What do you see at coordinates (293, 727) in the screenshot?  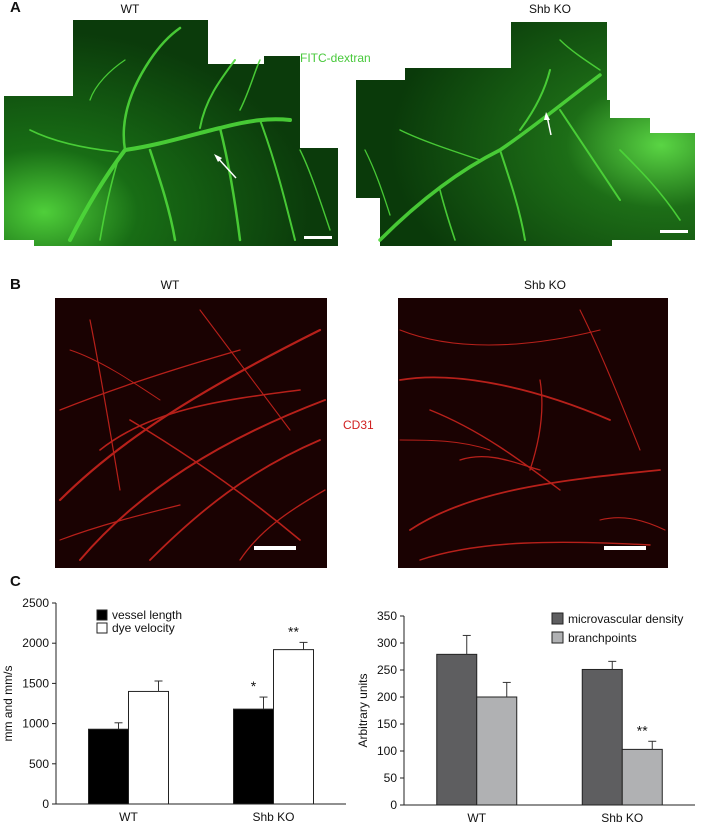 I see `bar-dye-velocity-Shb-KO` at bounding box center [293, 727].